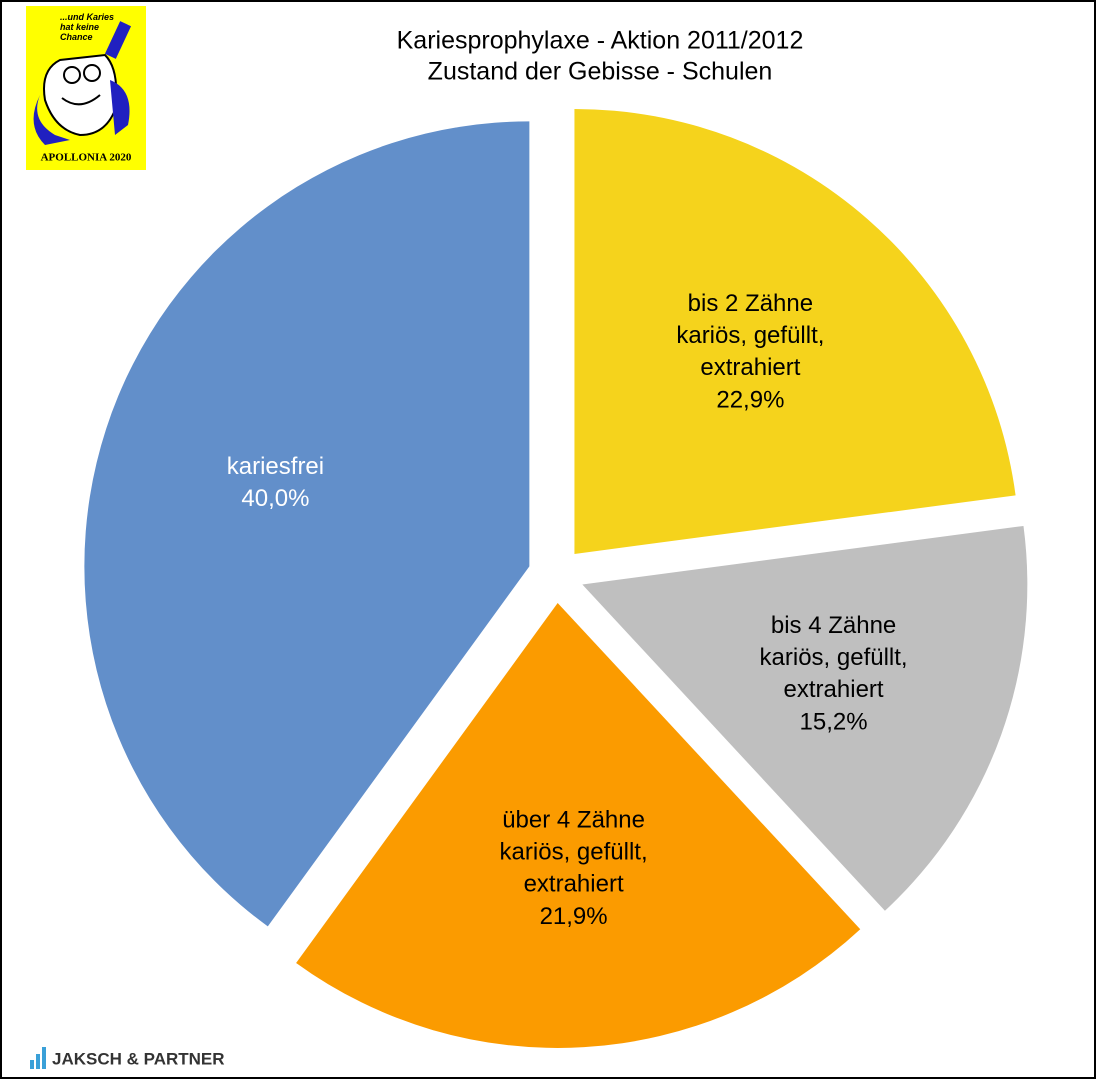  Describe the element at coordinates (750, 399) in the screenshot. I see `slice-value-label: 22,9%` at that location.